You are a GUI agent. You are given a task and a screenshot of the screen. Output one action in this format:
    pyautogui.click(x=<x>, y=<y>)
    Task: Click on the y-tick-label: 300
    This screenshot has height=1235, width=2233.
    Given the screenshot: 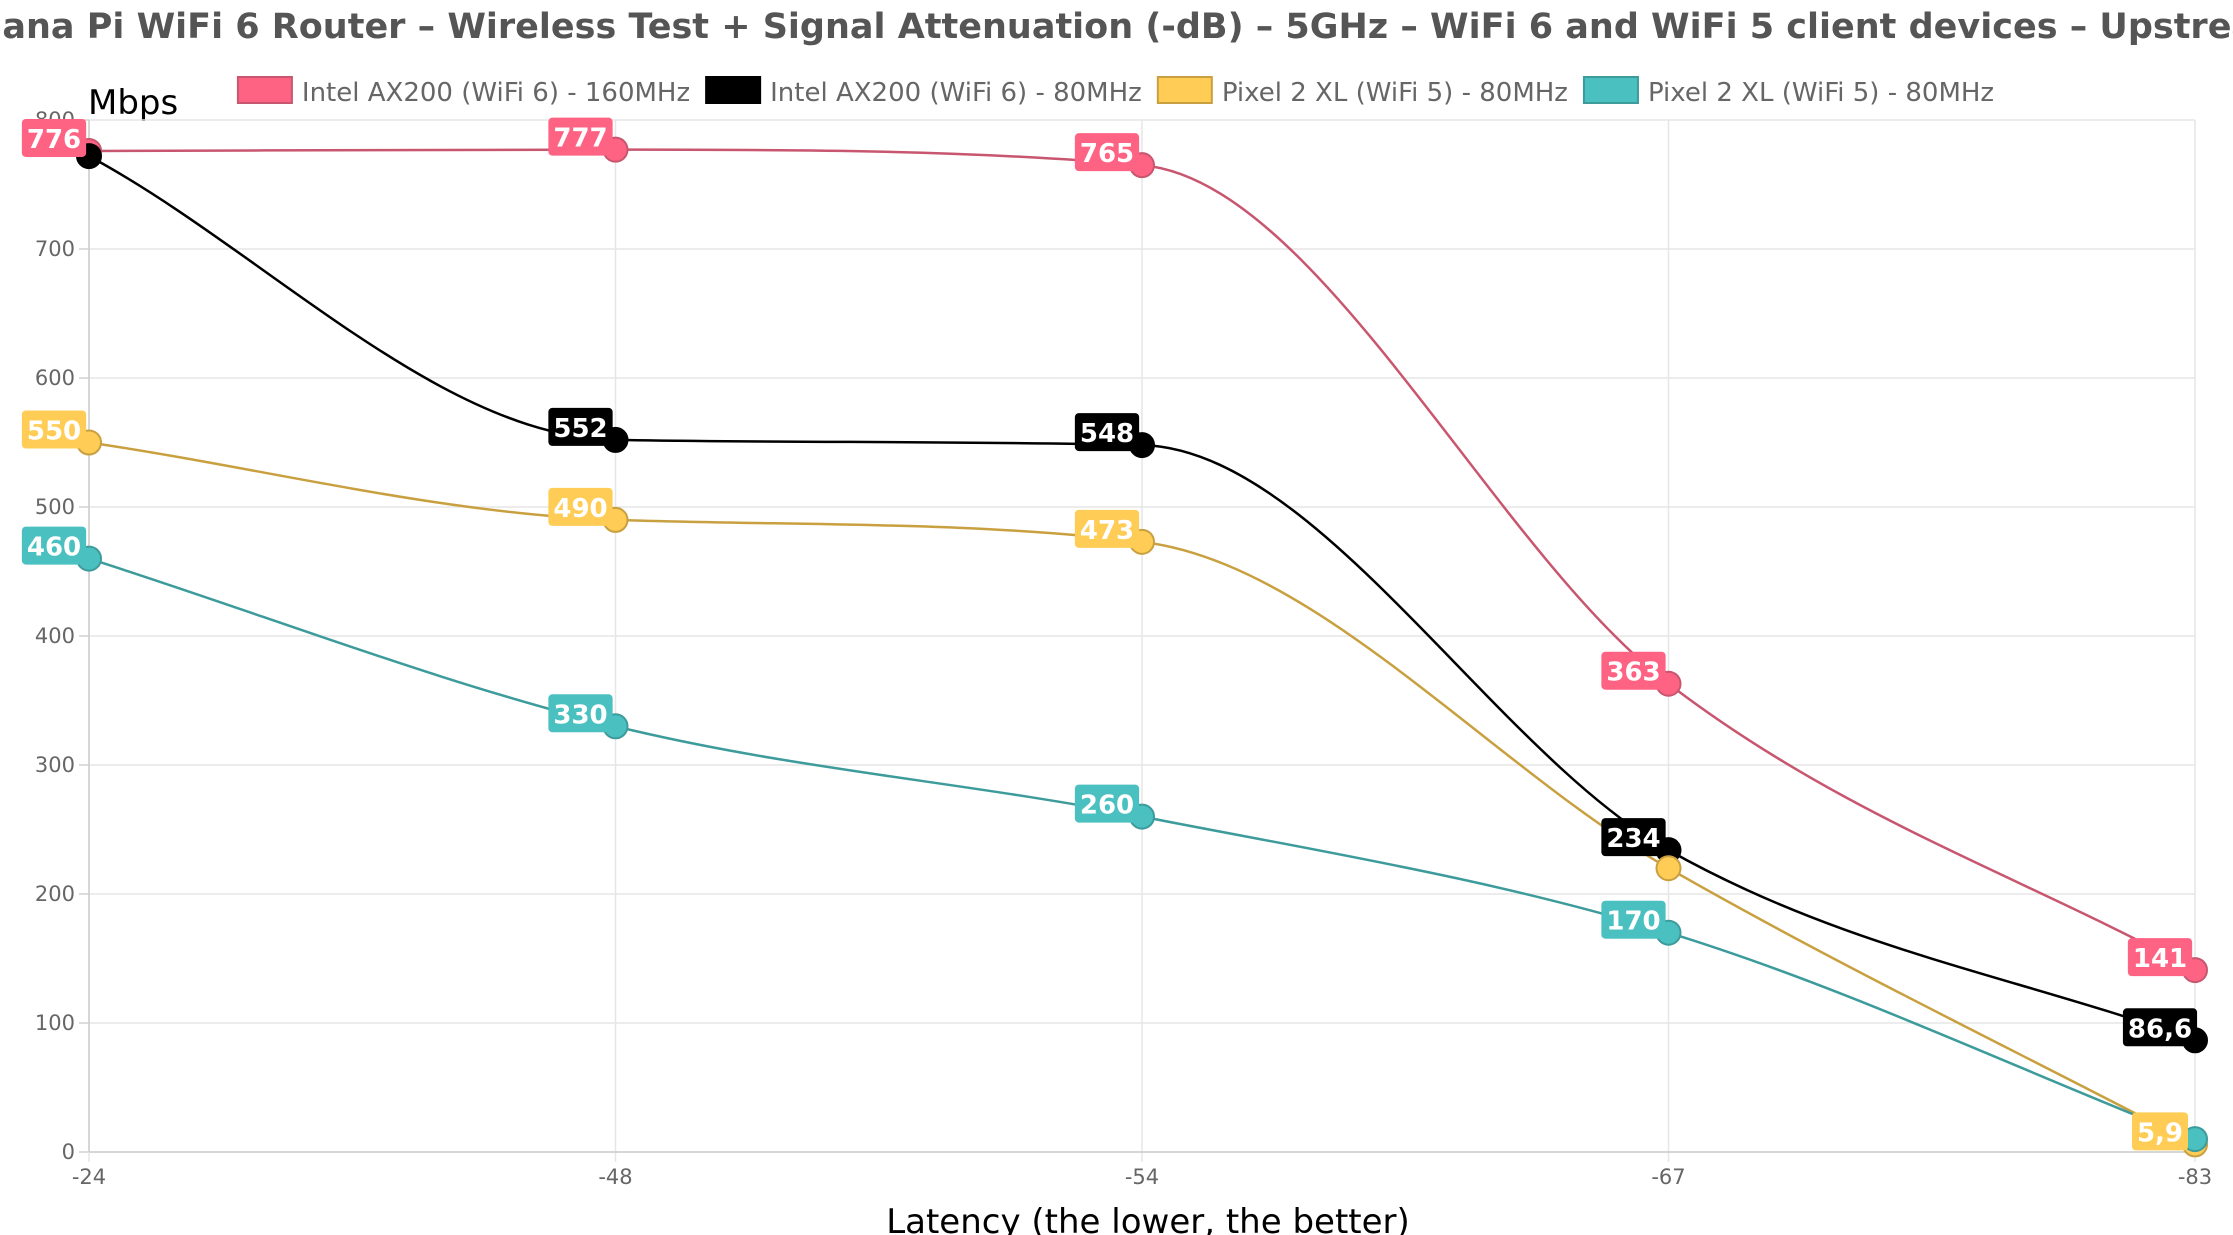 What is the action you would take?
    pyautogui.click(x=55, y=765)
    